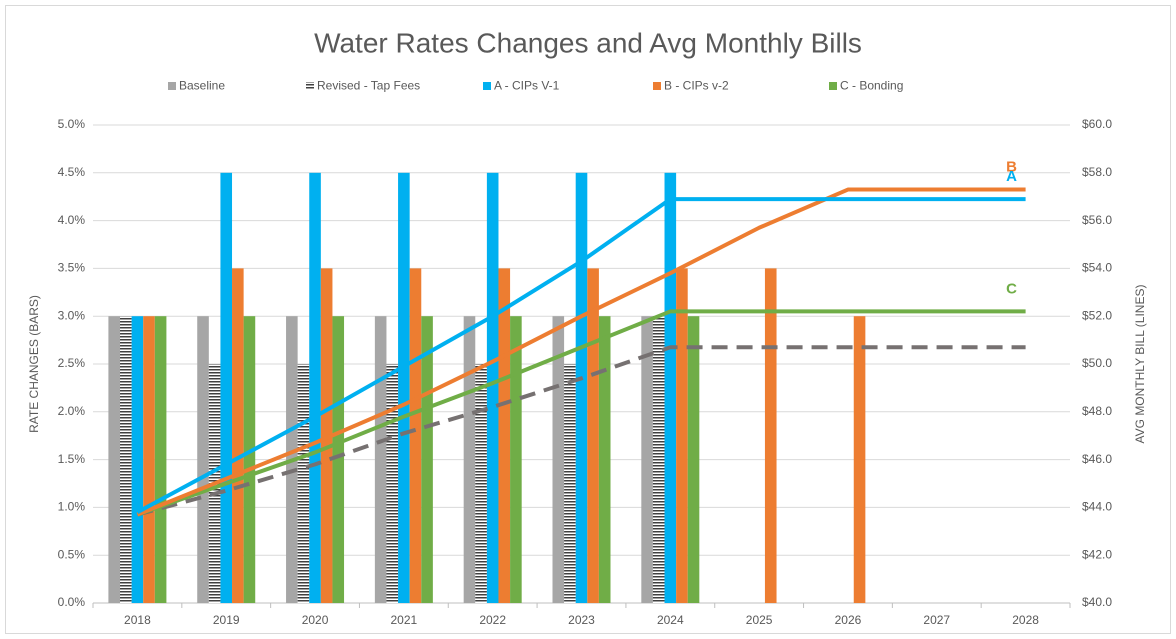  I want to click on line-label: B, so click(1011, 166).